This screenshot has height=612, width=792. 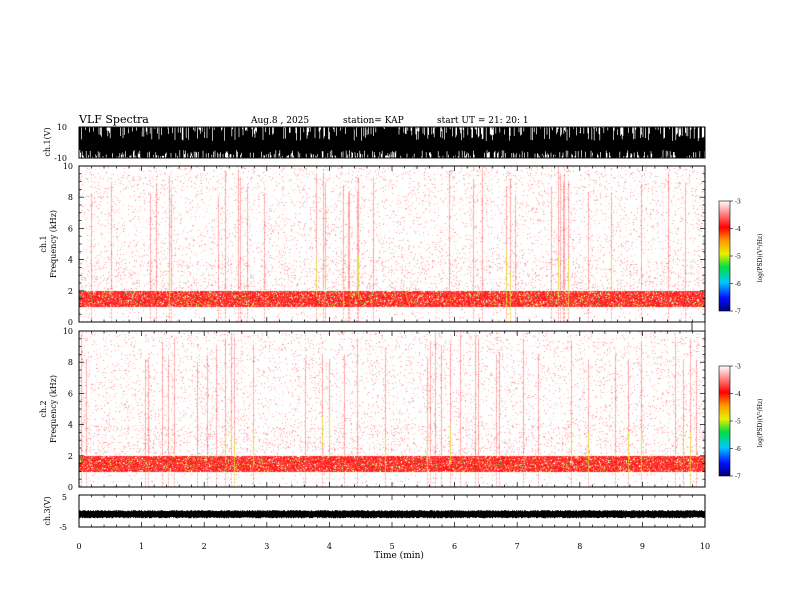 What do you see at coordinates (483, 121) in the screenshot?
I see `start-time-label: start UT = 21: 20: 1` at bounding box center [483, 121].